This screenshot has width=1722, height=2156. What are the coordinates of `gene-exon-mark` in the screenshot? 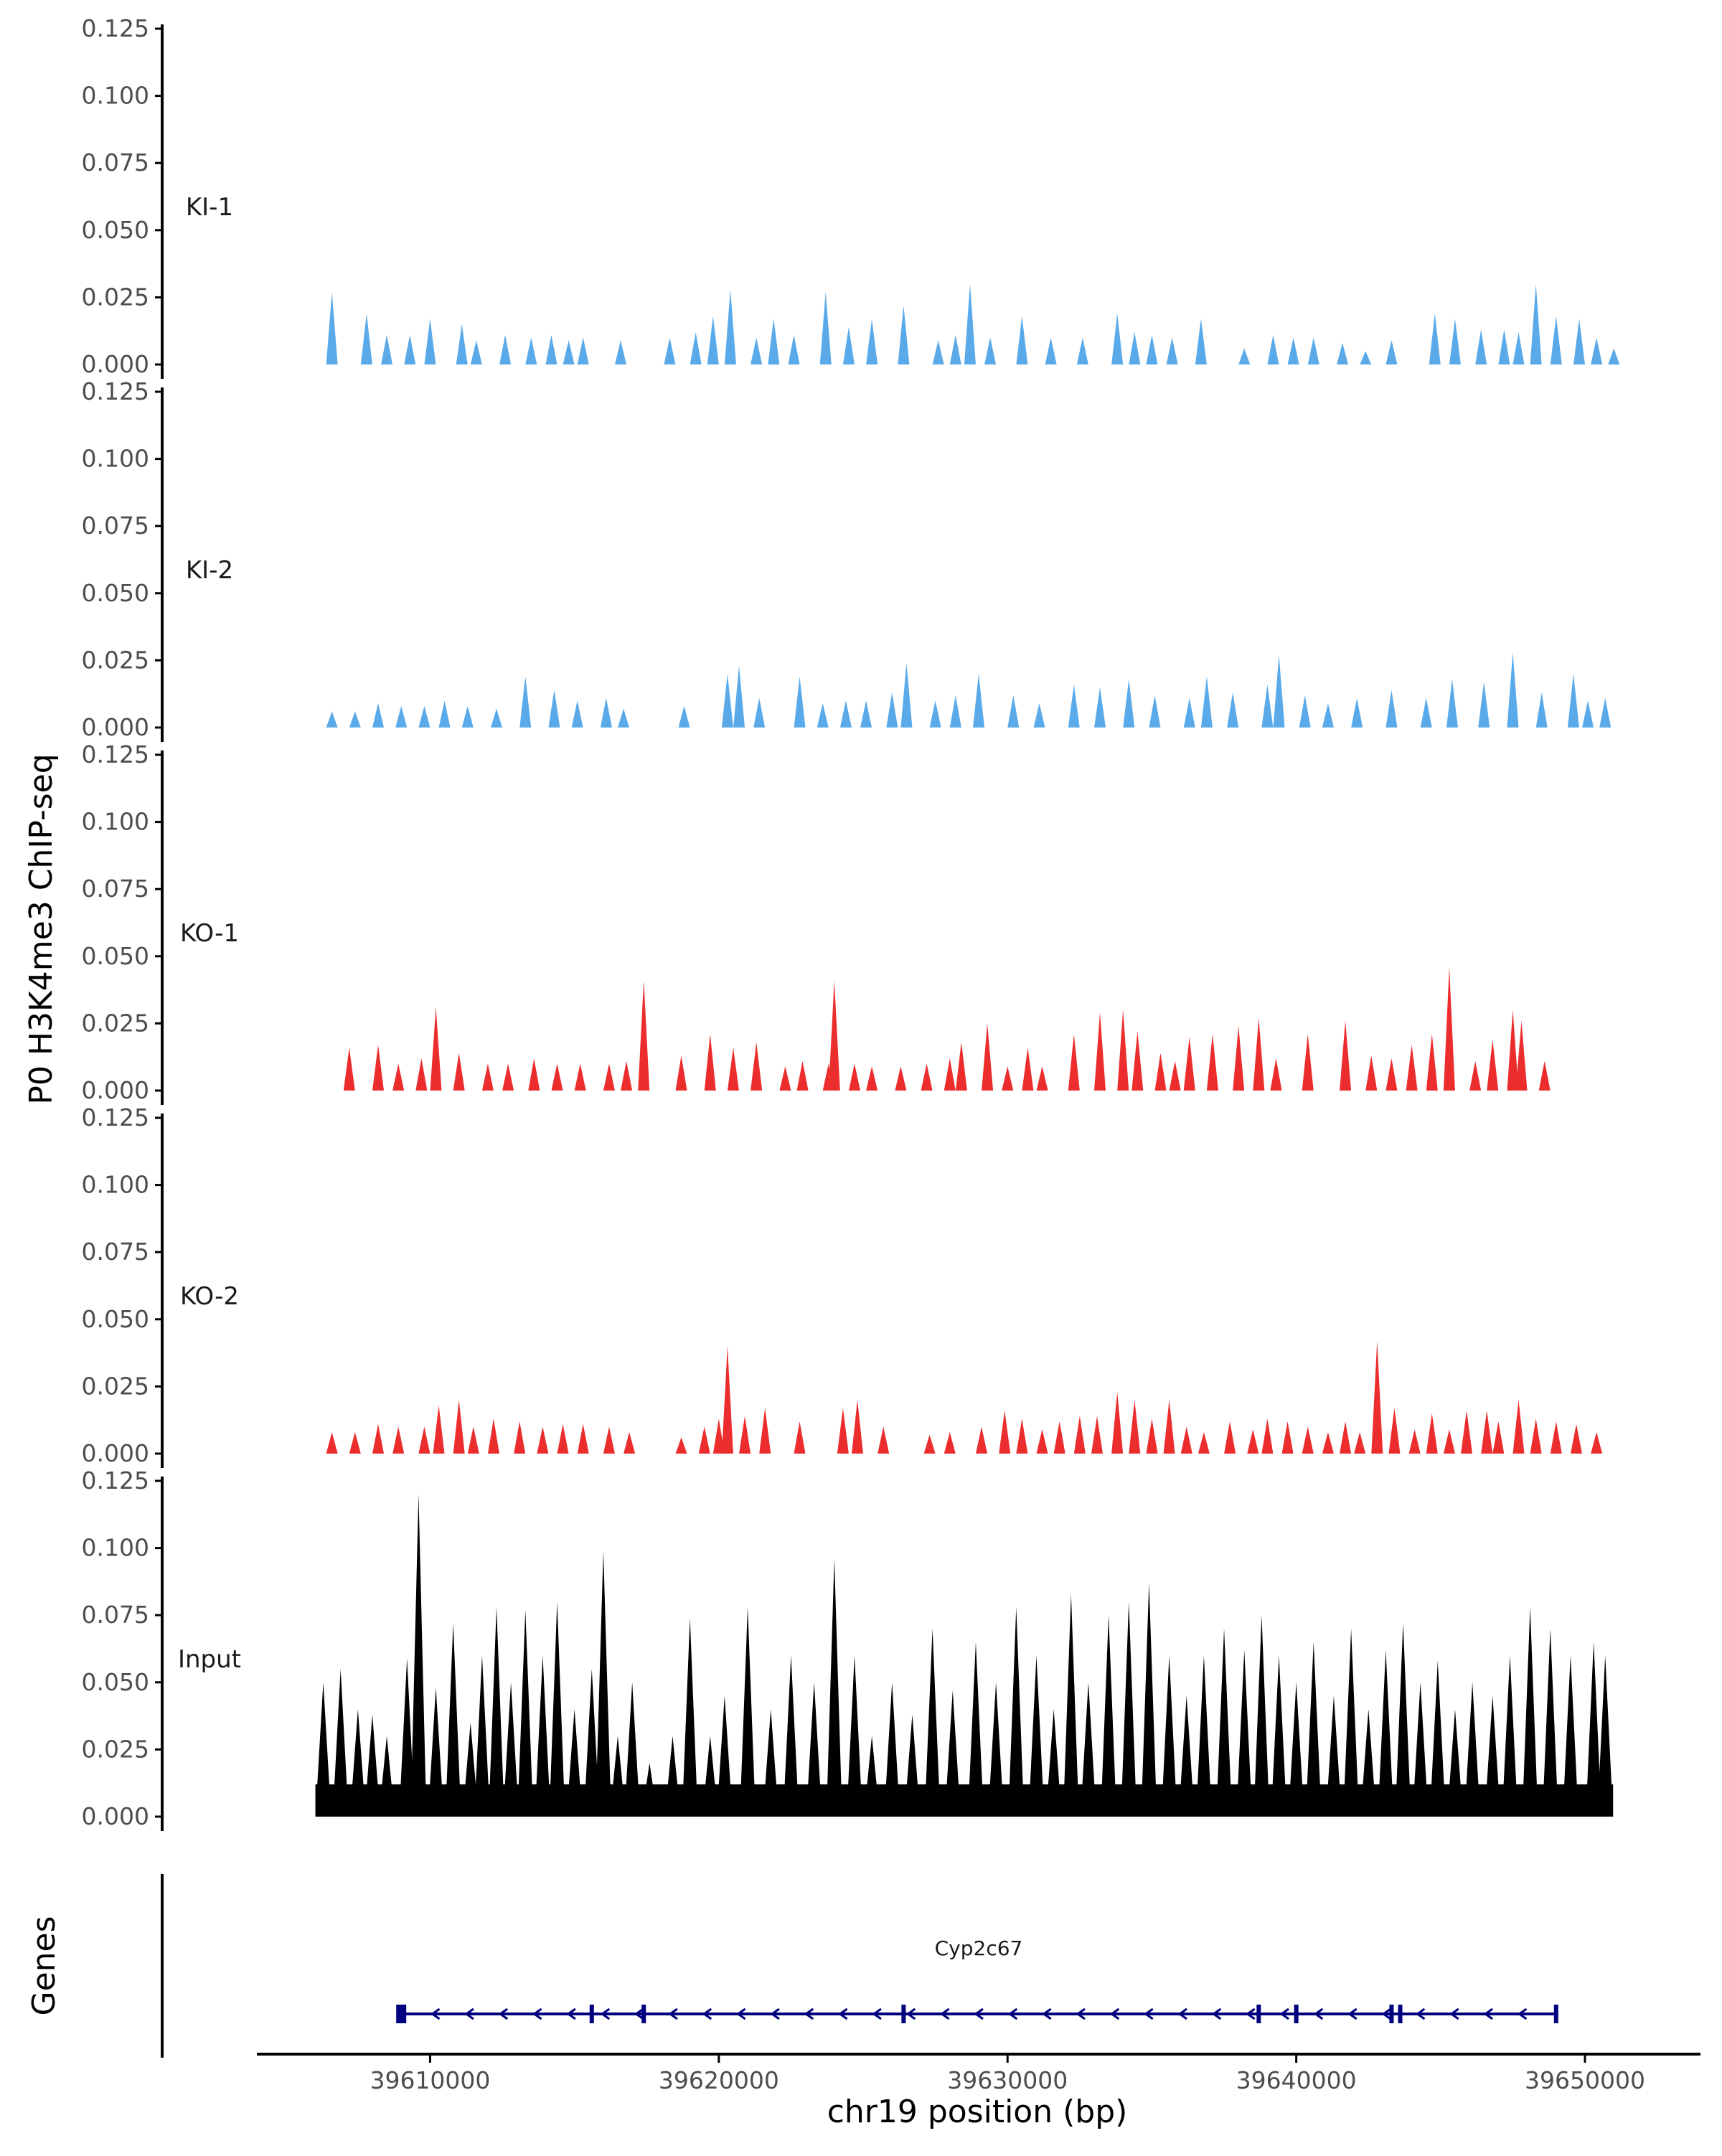 It's located at (1297, 2014).